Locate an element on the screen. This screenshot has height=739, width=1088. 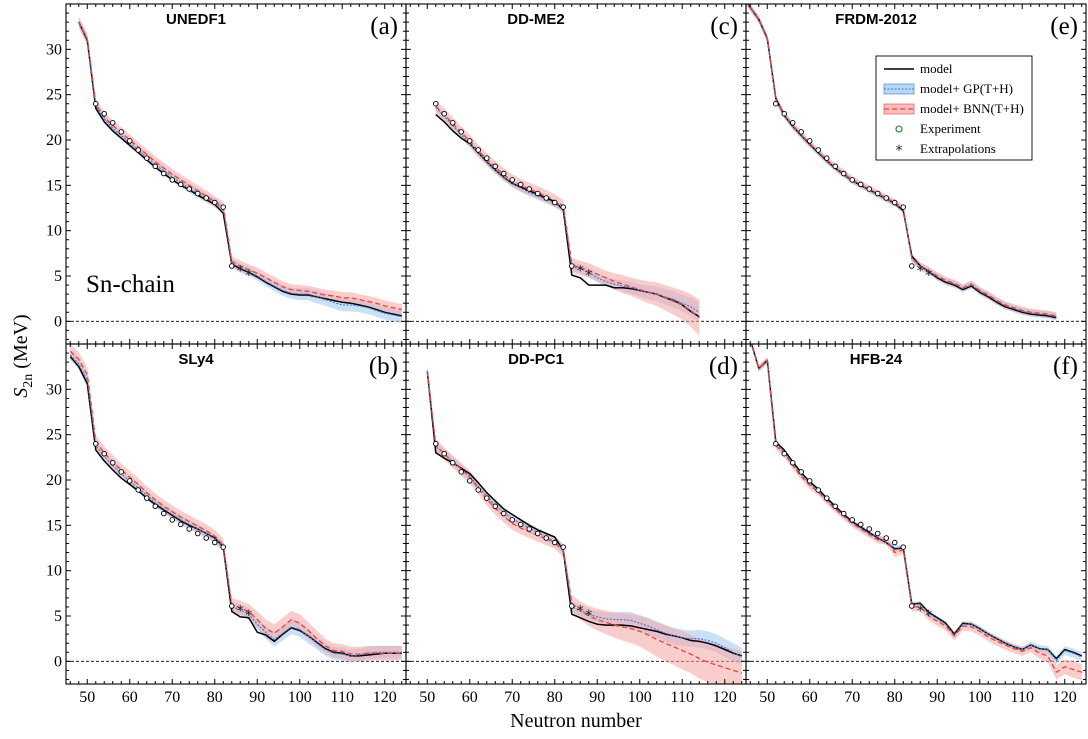
bnn-line is located at coordinates (235, 502).